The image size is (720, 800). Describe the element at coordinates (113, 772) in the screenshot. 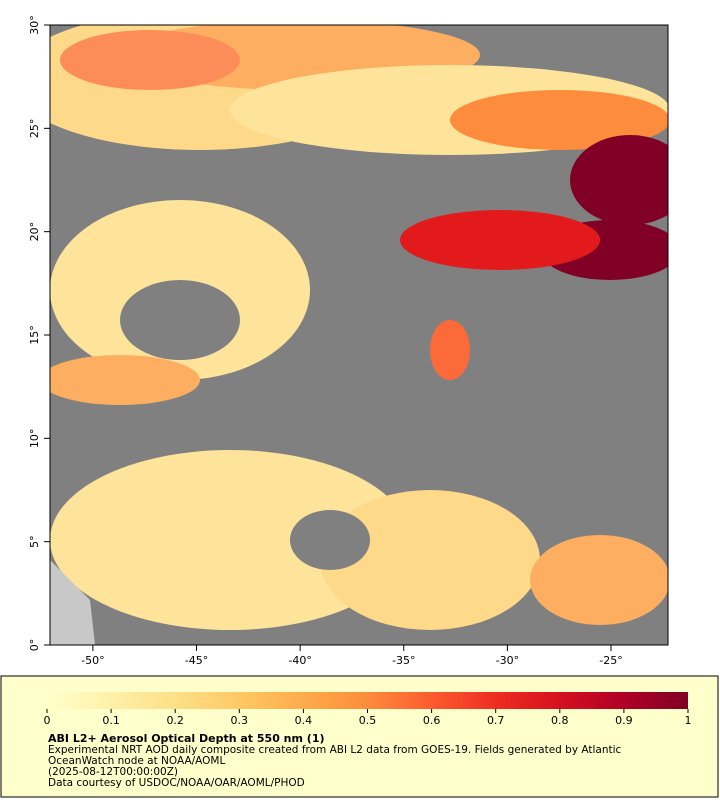

I see `description: (2025-08-12T00:00:00Z)` at that location.